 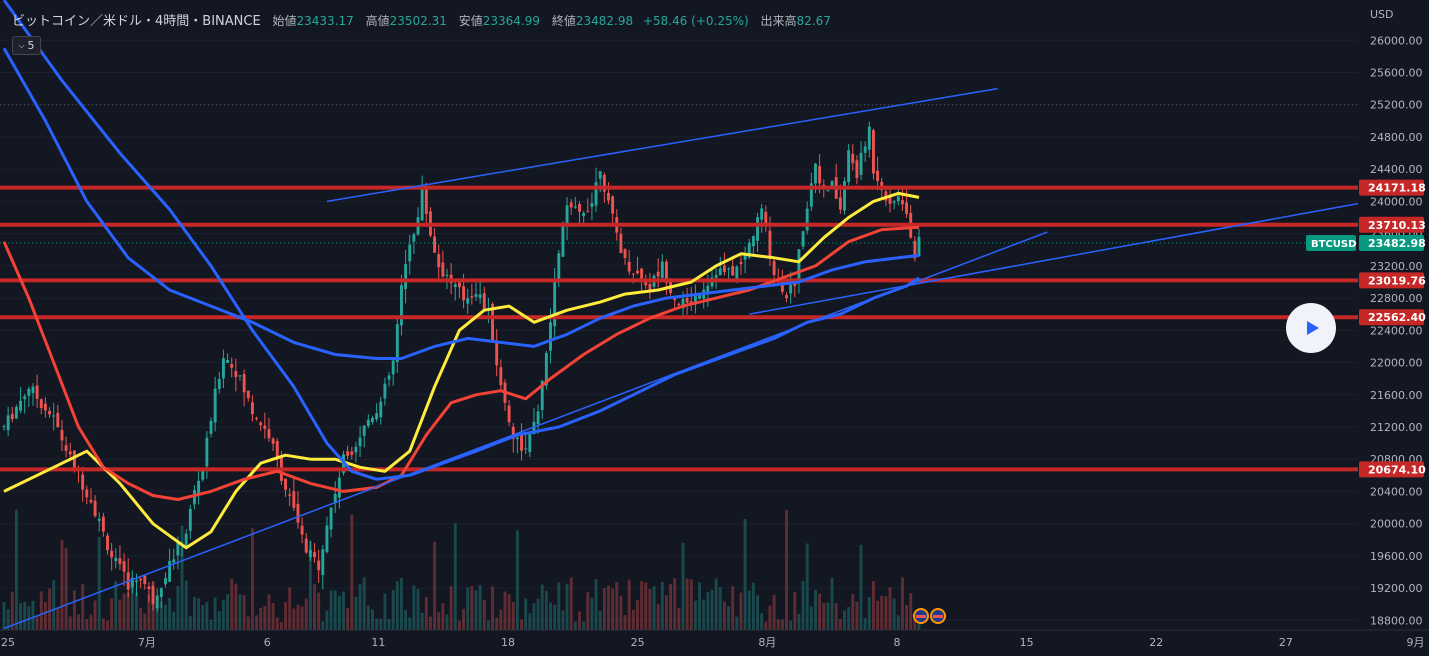 I want to click on level-price-label: 23710.13, so click(x=1397, y=225).